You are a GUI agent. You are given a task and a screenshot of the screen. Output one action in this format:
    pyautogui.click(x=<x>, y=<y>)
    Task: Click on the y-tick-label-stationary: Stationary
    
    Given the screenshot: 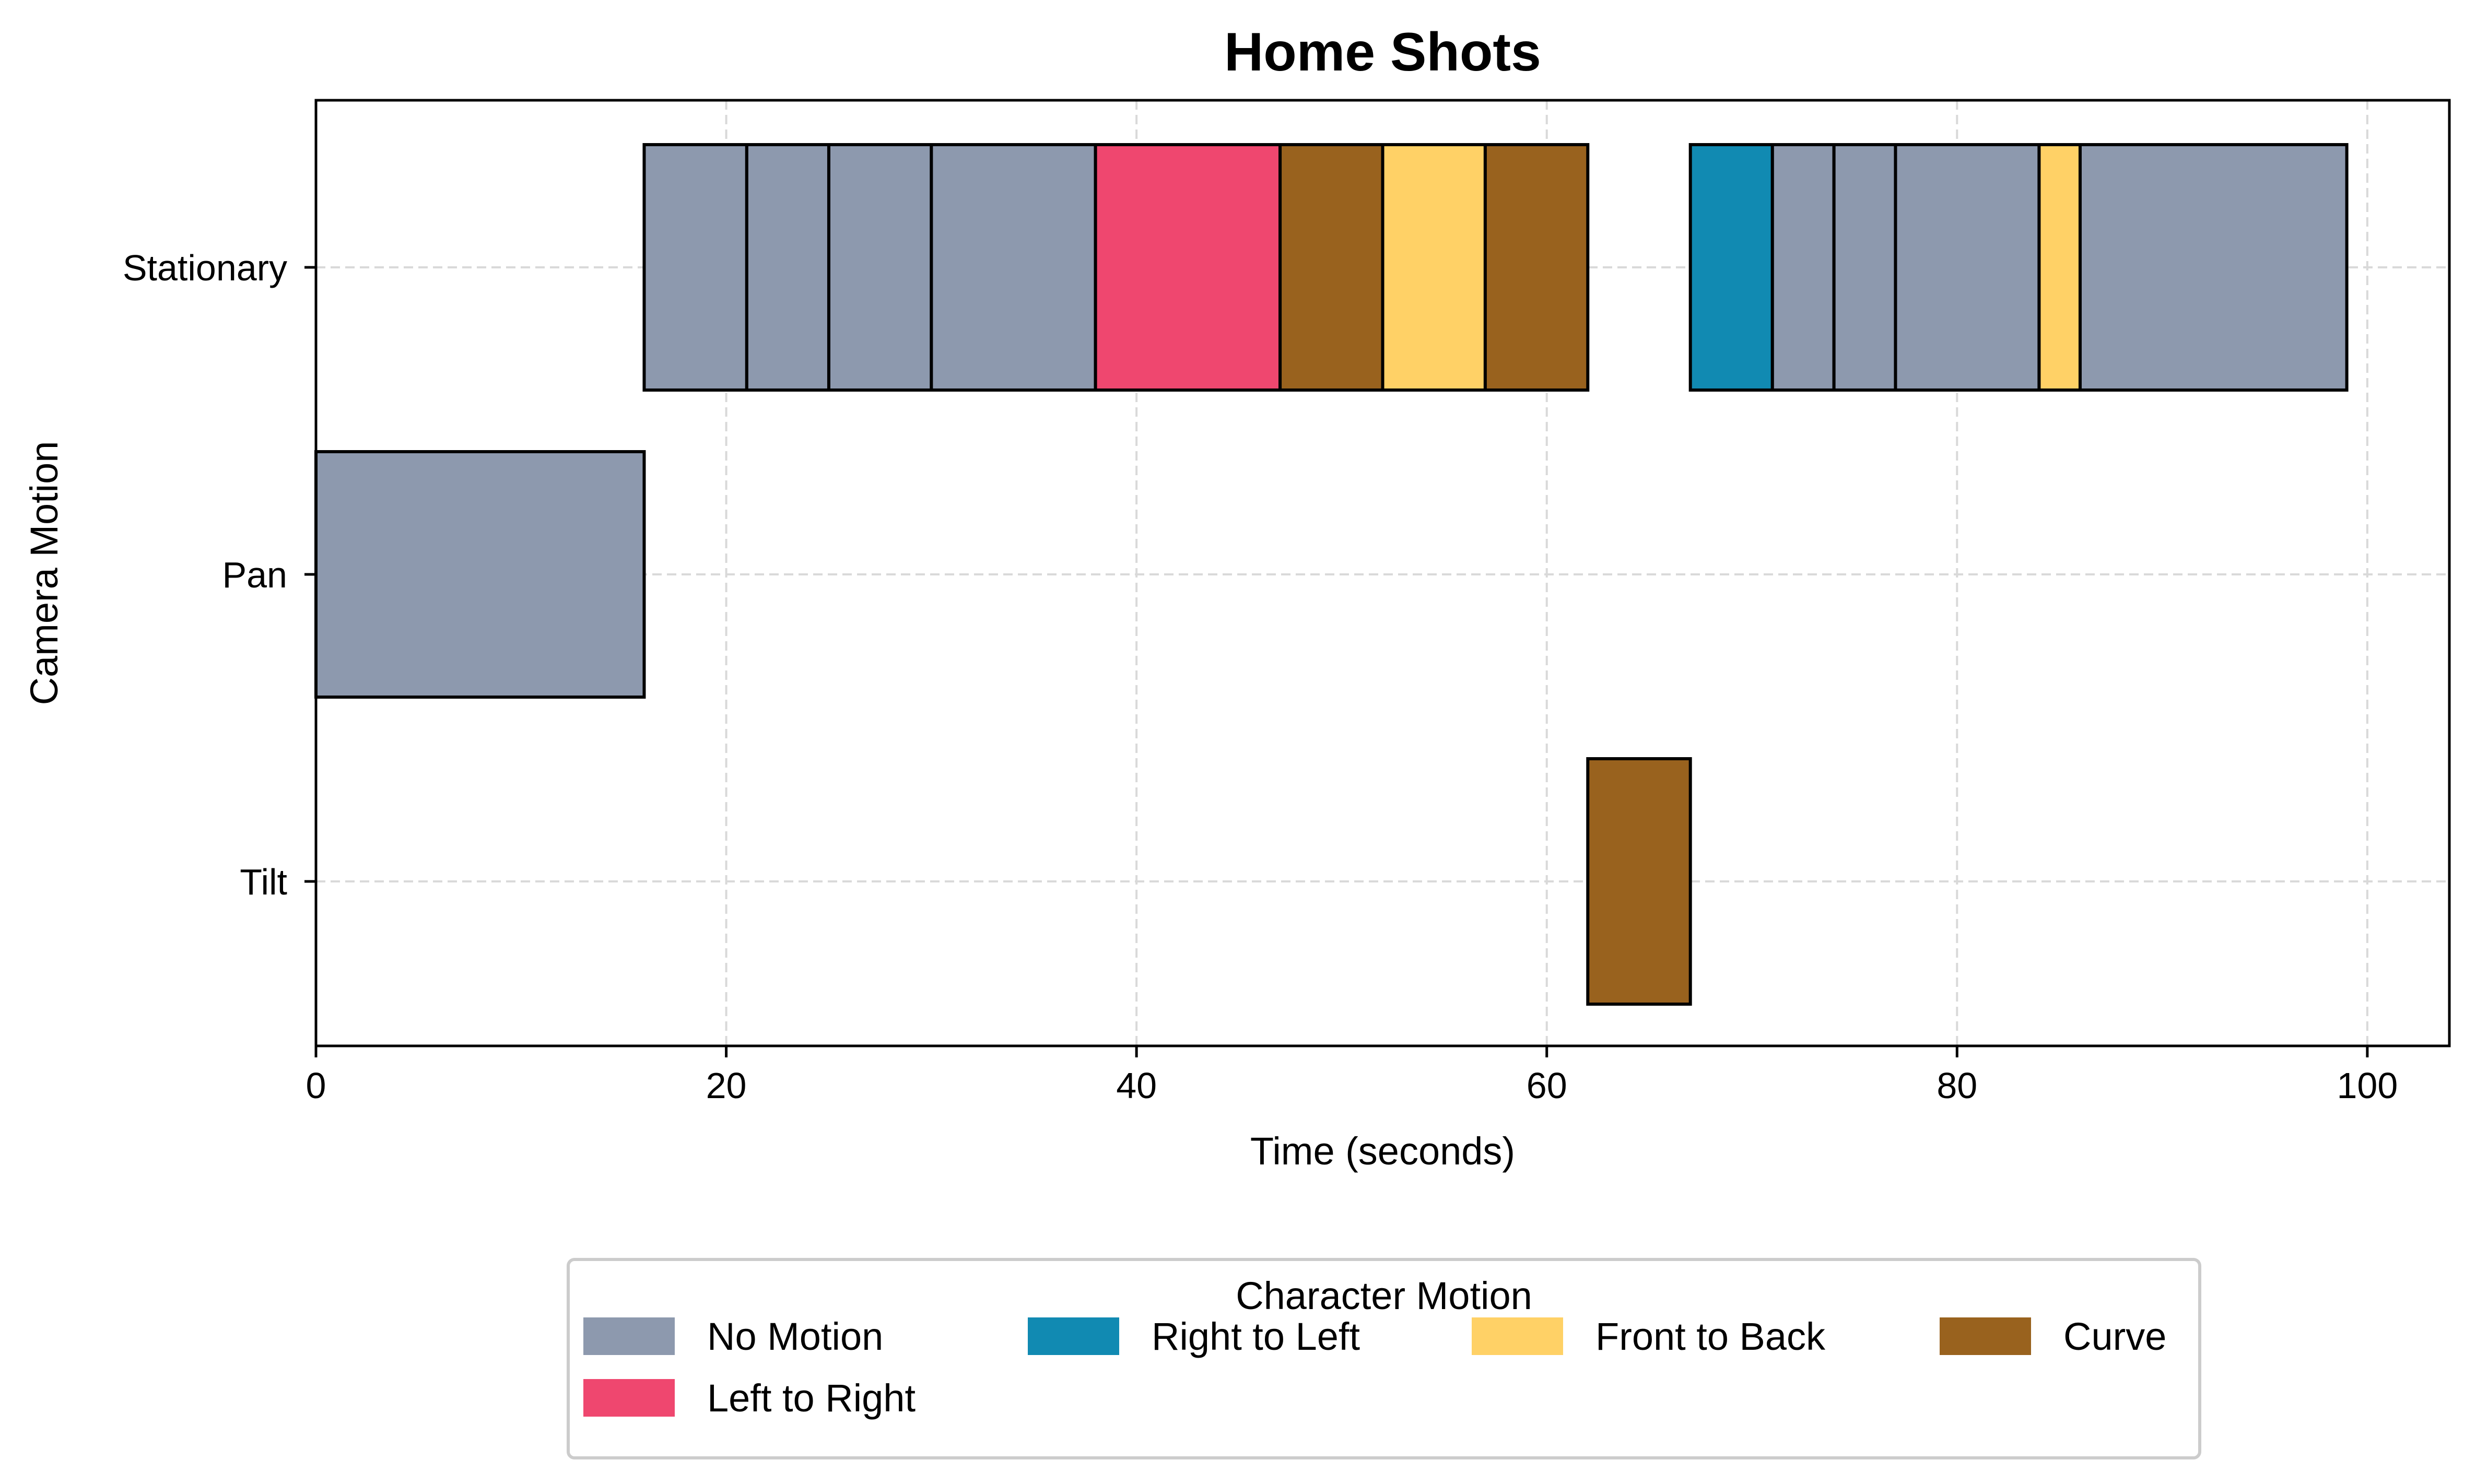 What is the action you would take?
    pyautogui.click(x=205, y=268)
    